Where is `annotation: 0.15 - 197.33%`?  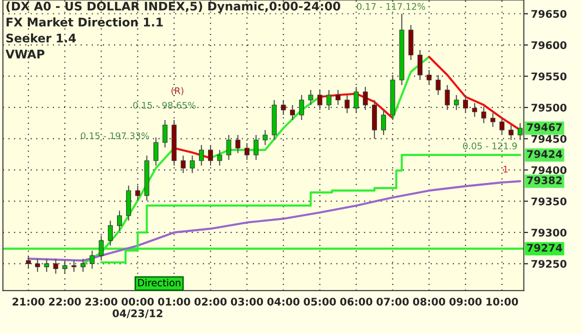
annotation: 0.15 - 197.33% is located at coordinates (115, 136).